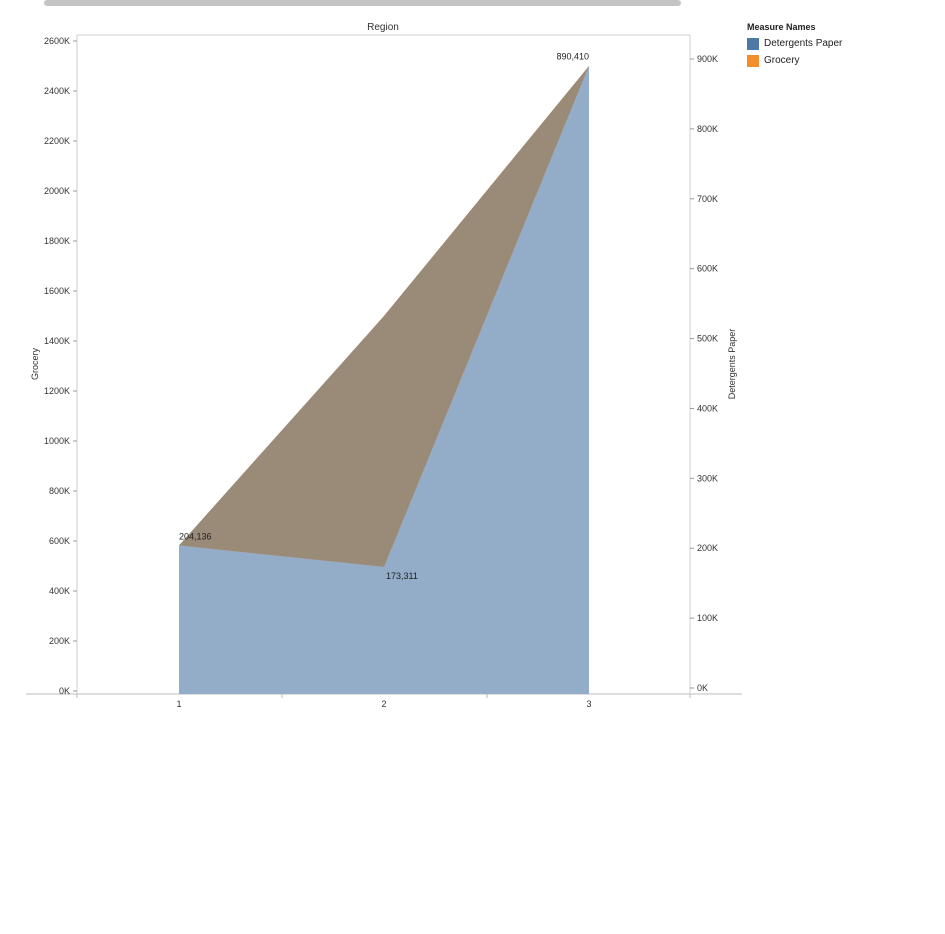 The image size is (945, 934). What do you see at coordinates (707, 478) in the screenshot?
I see `right-tick-label: 300K` at bounding box center [707, 478].